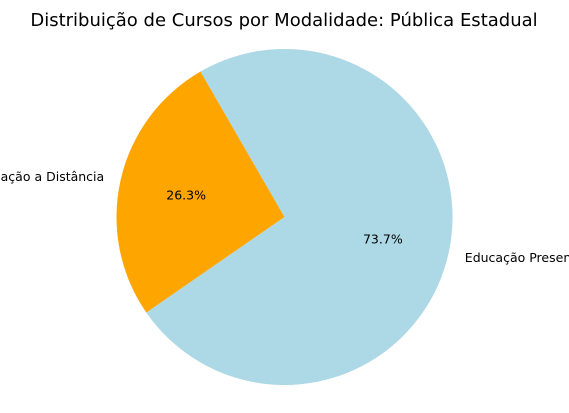  What do you see at coordinates (52, 176) in the screenshot?
I see `pie-slice-label-educacao-a-distancia: Educação a Distância` at bounding box center [52, 176].